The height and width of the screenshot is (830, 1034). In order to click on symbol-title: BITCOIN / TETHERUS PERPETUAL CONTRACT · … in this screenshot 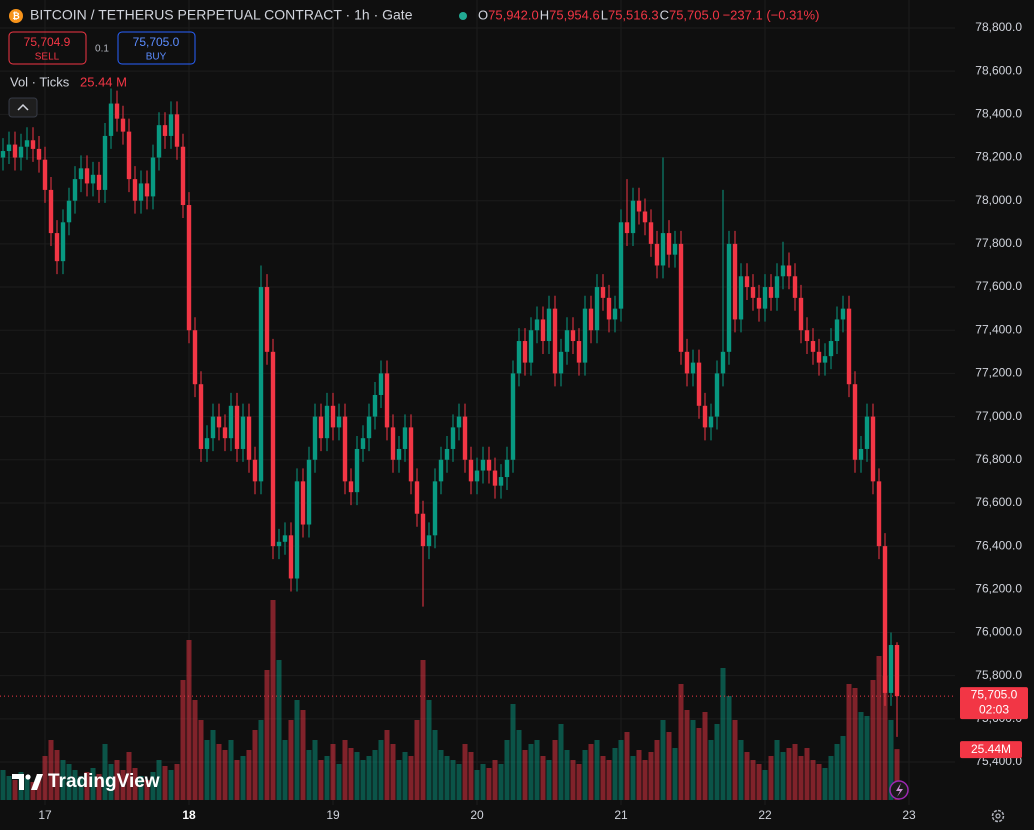, I will do `click(221, 15)`.